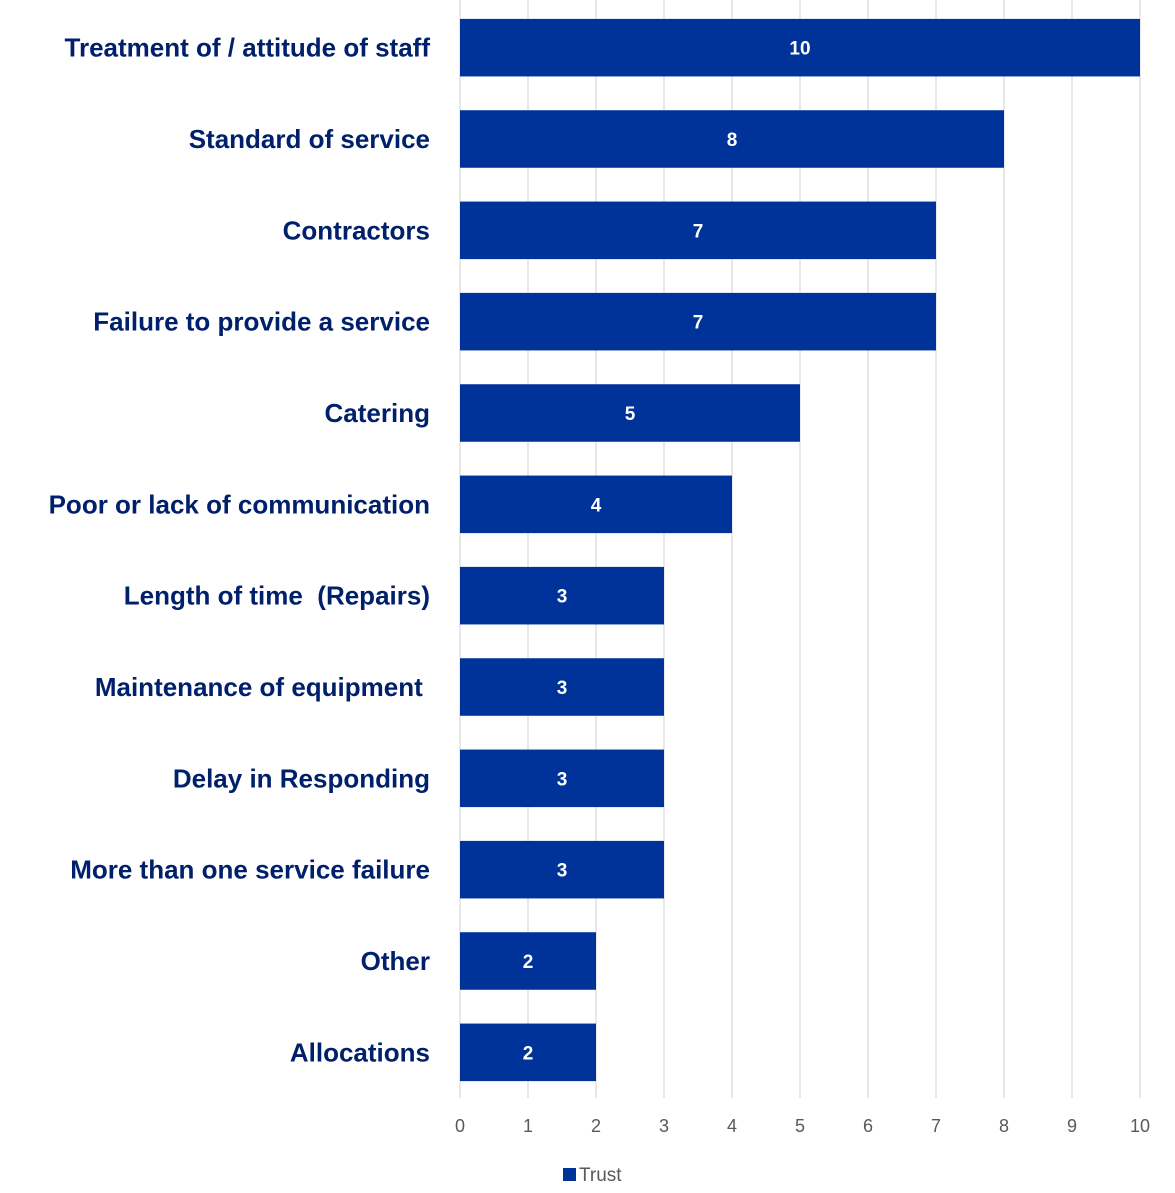  I want to click on category-label: Maintenance of equipment, so click(262, 687).